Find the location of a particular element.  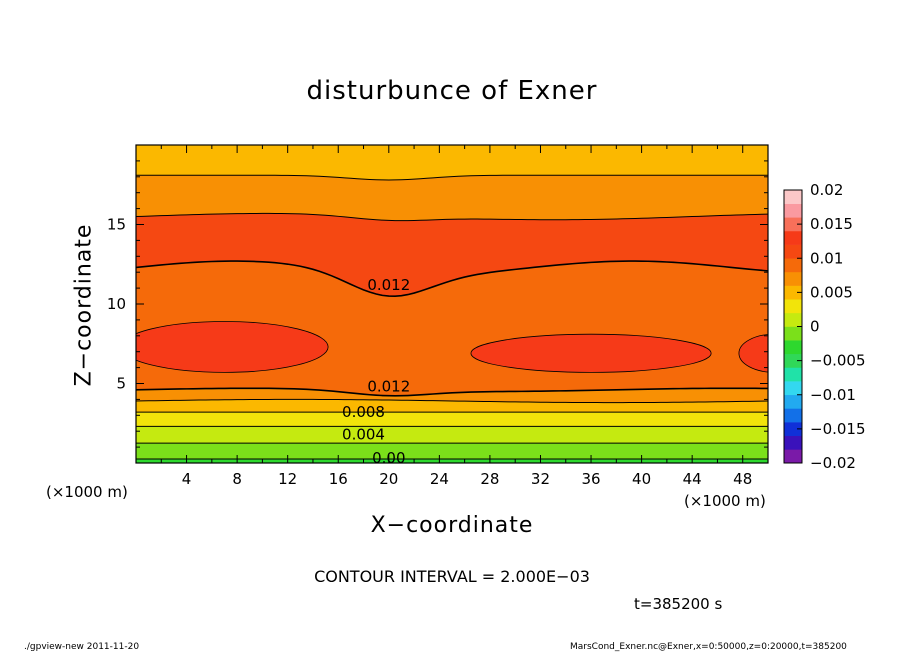

y-tick-label: 15 is located at coordinates (116, 225).